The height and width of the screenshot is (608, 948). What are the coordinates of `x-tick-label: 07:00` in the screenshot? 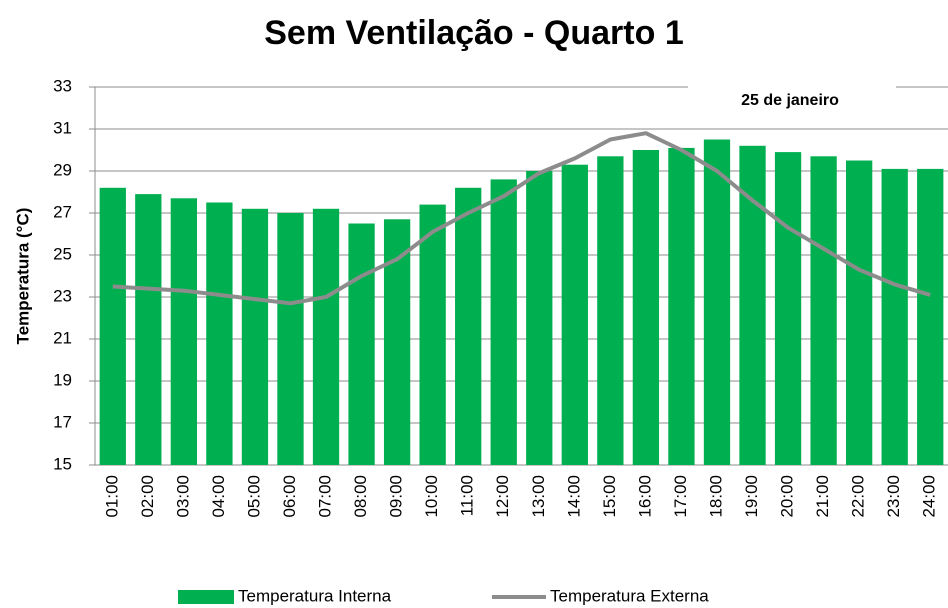 It's located at (325, 496).